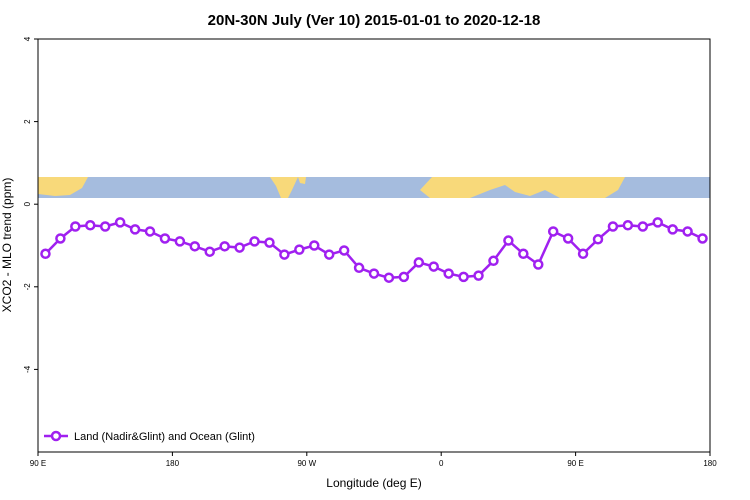  I want to click on legend-marker, so click(56, 436).